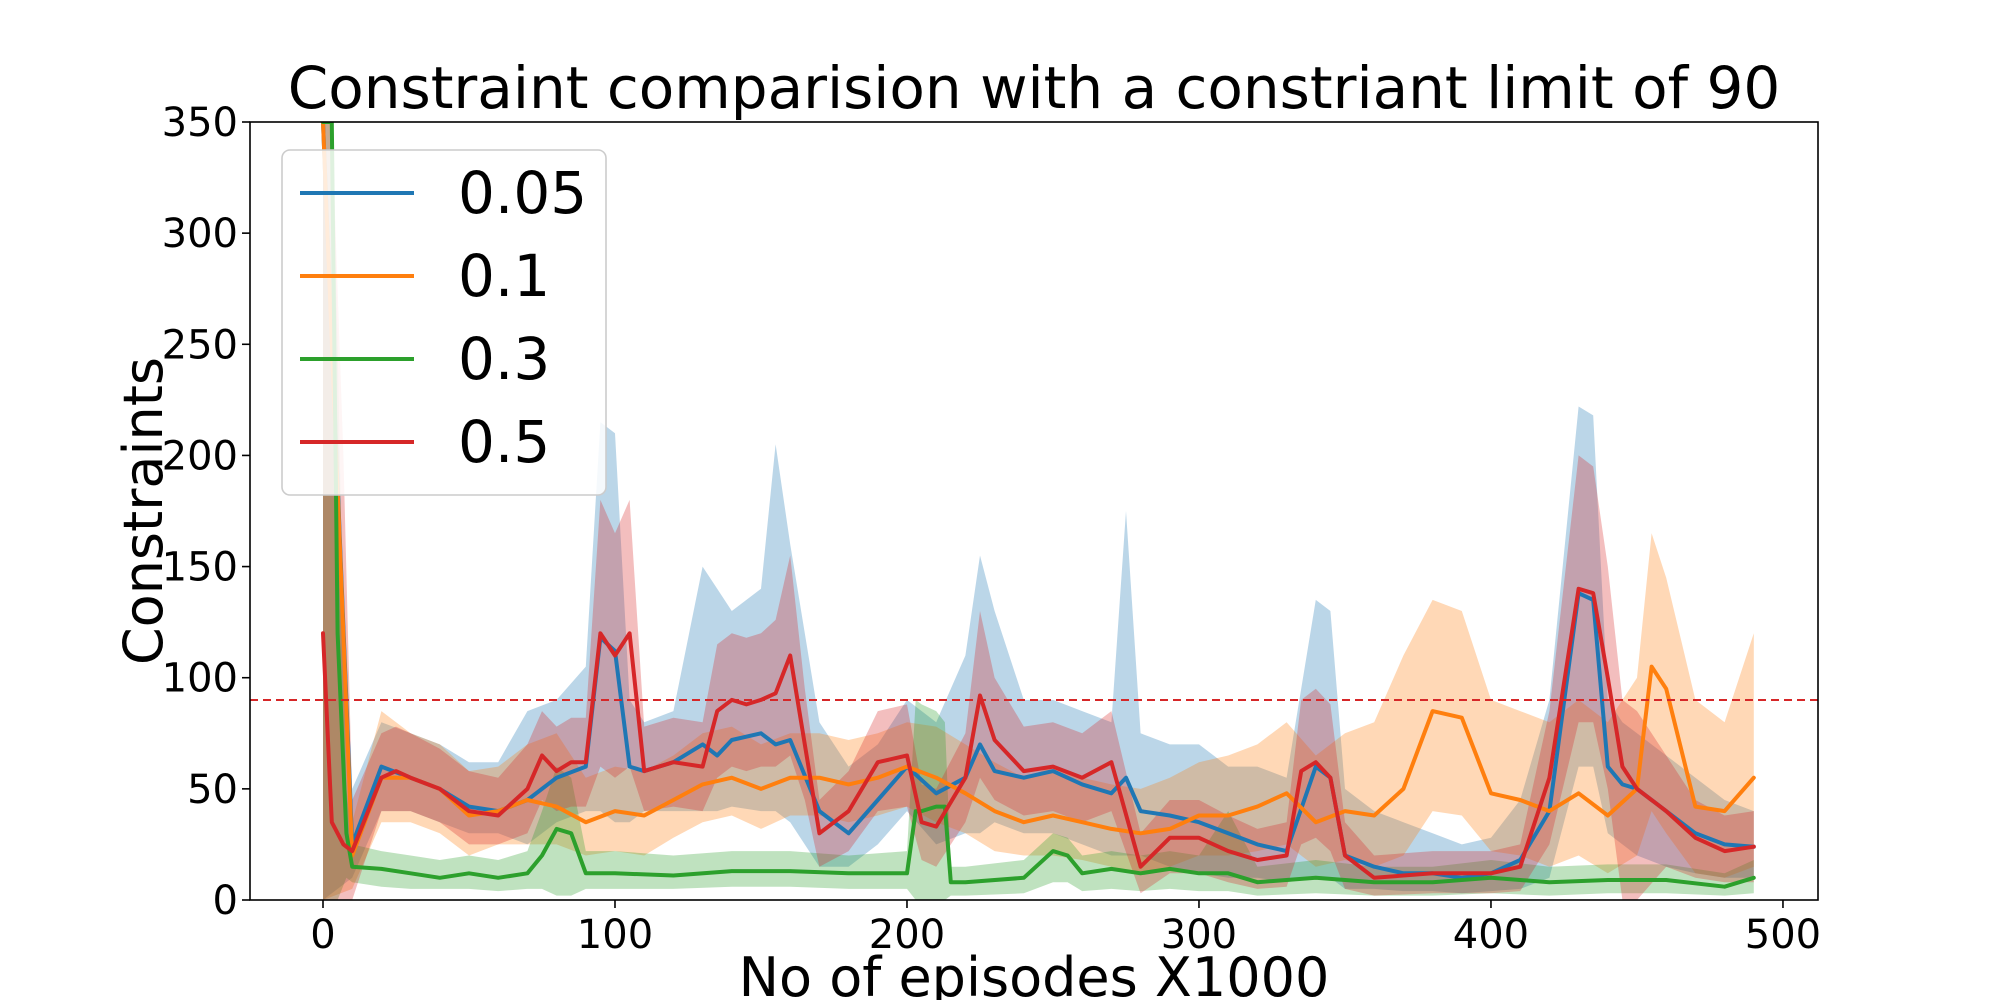  What do you see at coordinates (322, 935) in the screenshot?
I see `x-tick-label: 0` at bounding box center [322, 935].